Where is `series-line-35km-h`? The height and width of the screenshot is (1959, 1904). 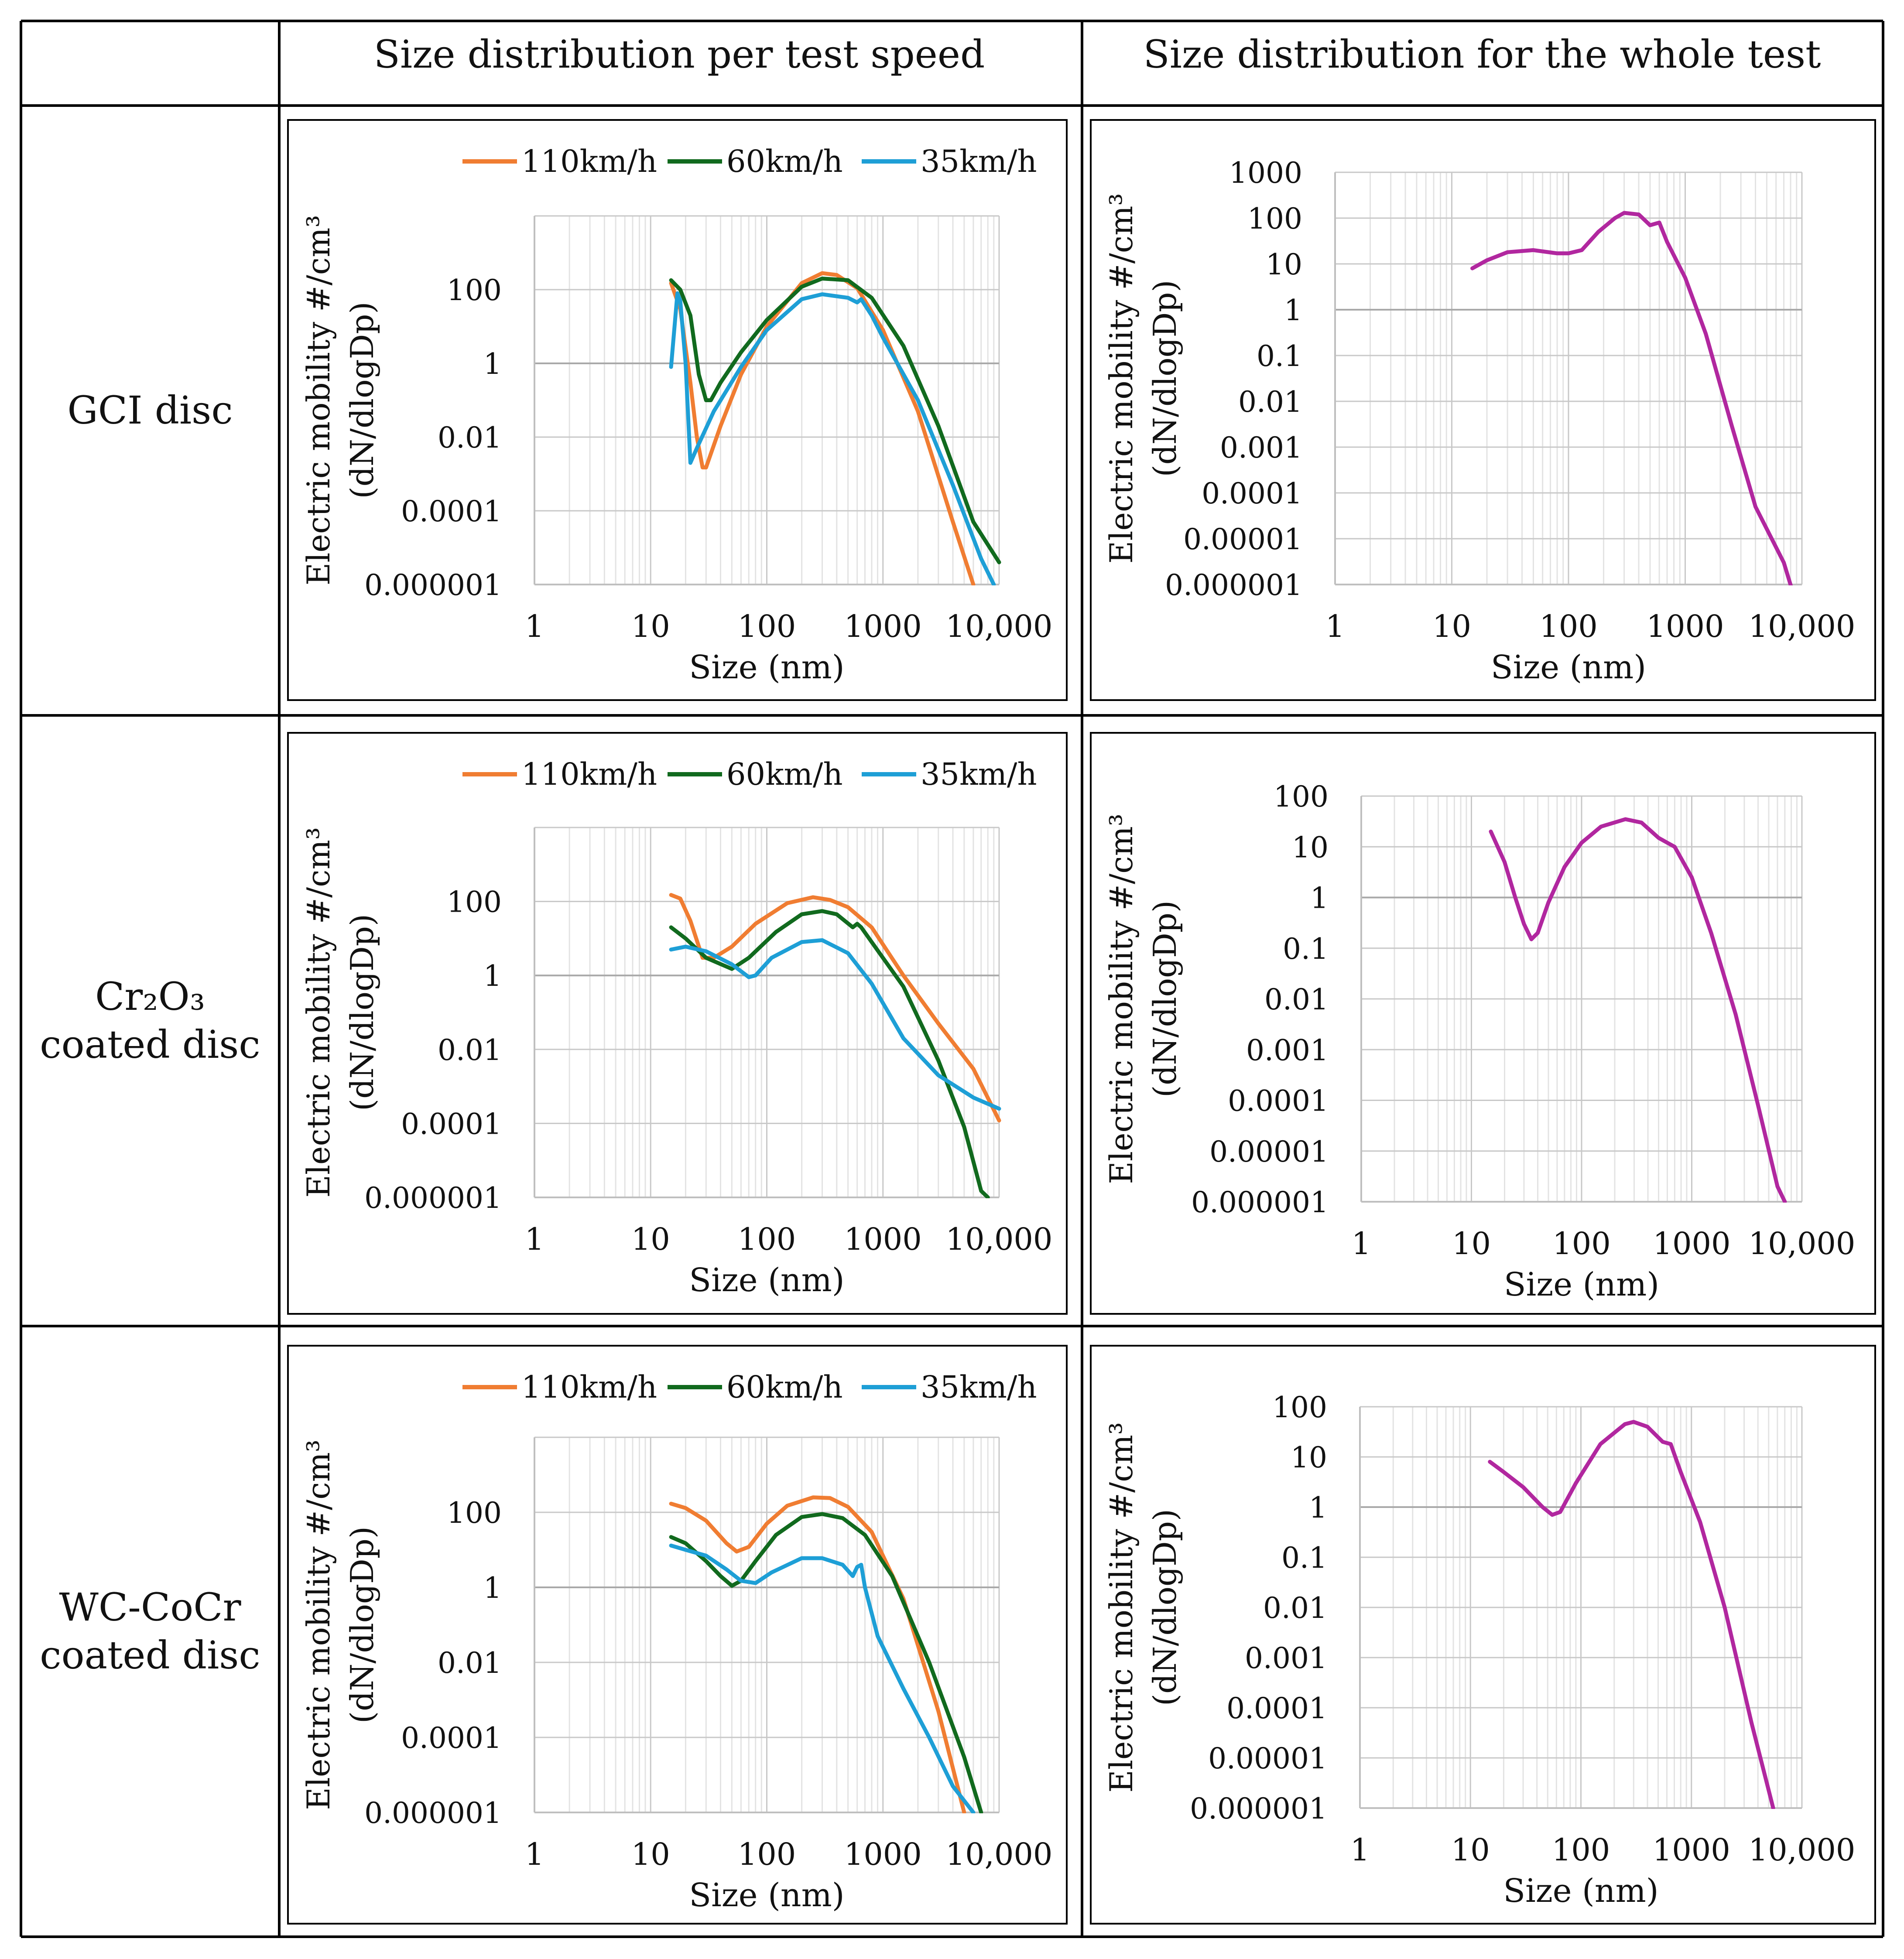 series-line-35km-h is located at coordinates (822, 1678).